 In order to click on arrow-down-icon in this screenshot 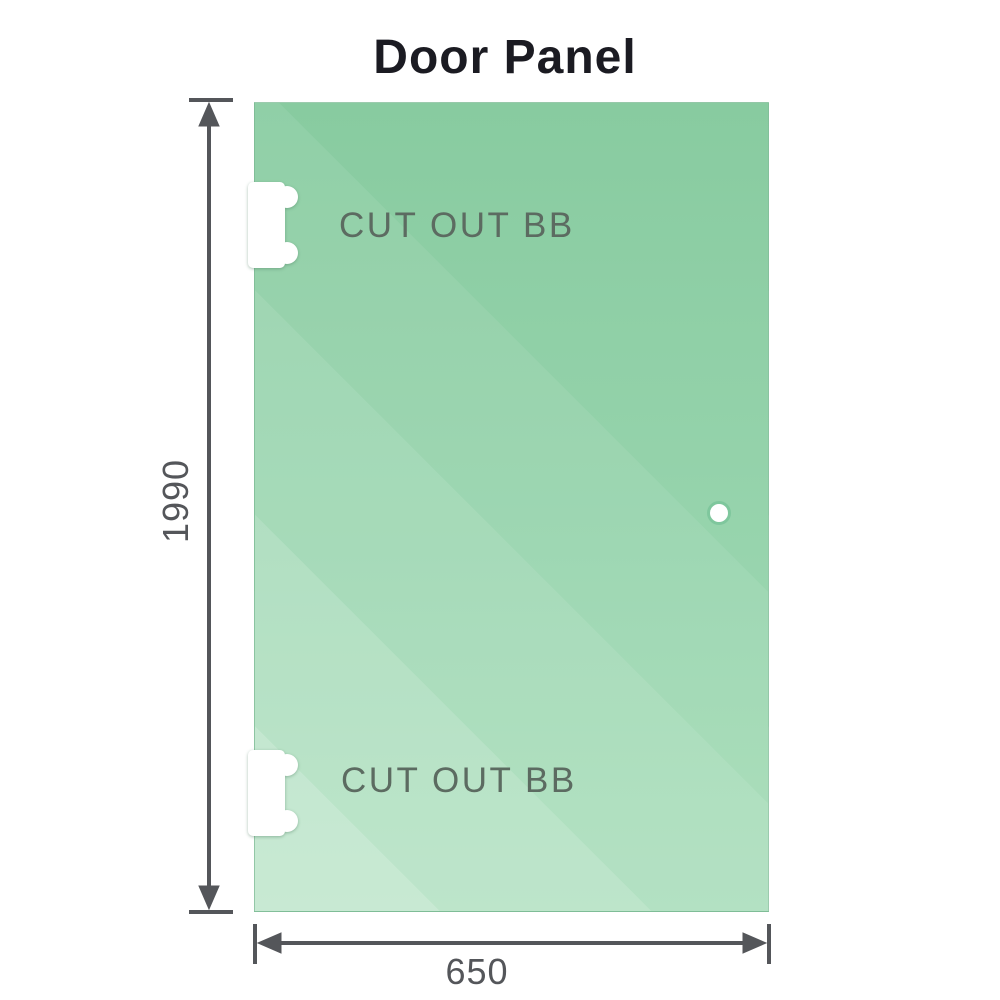, I will do `click(209, 898)`.